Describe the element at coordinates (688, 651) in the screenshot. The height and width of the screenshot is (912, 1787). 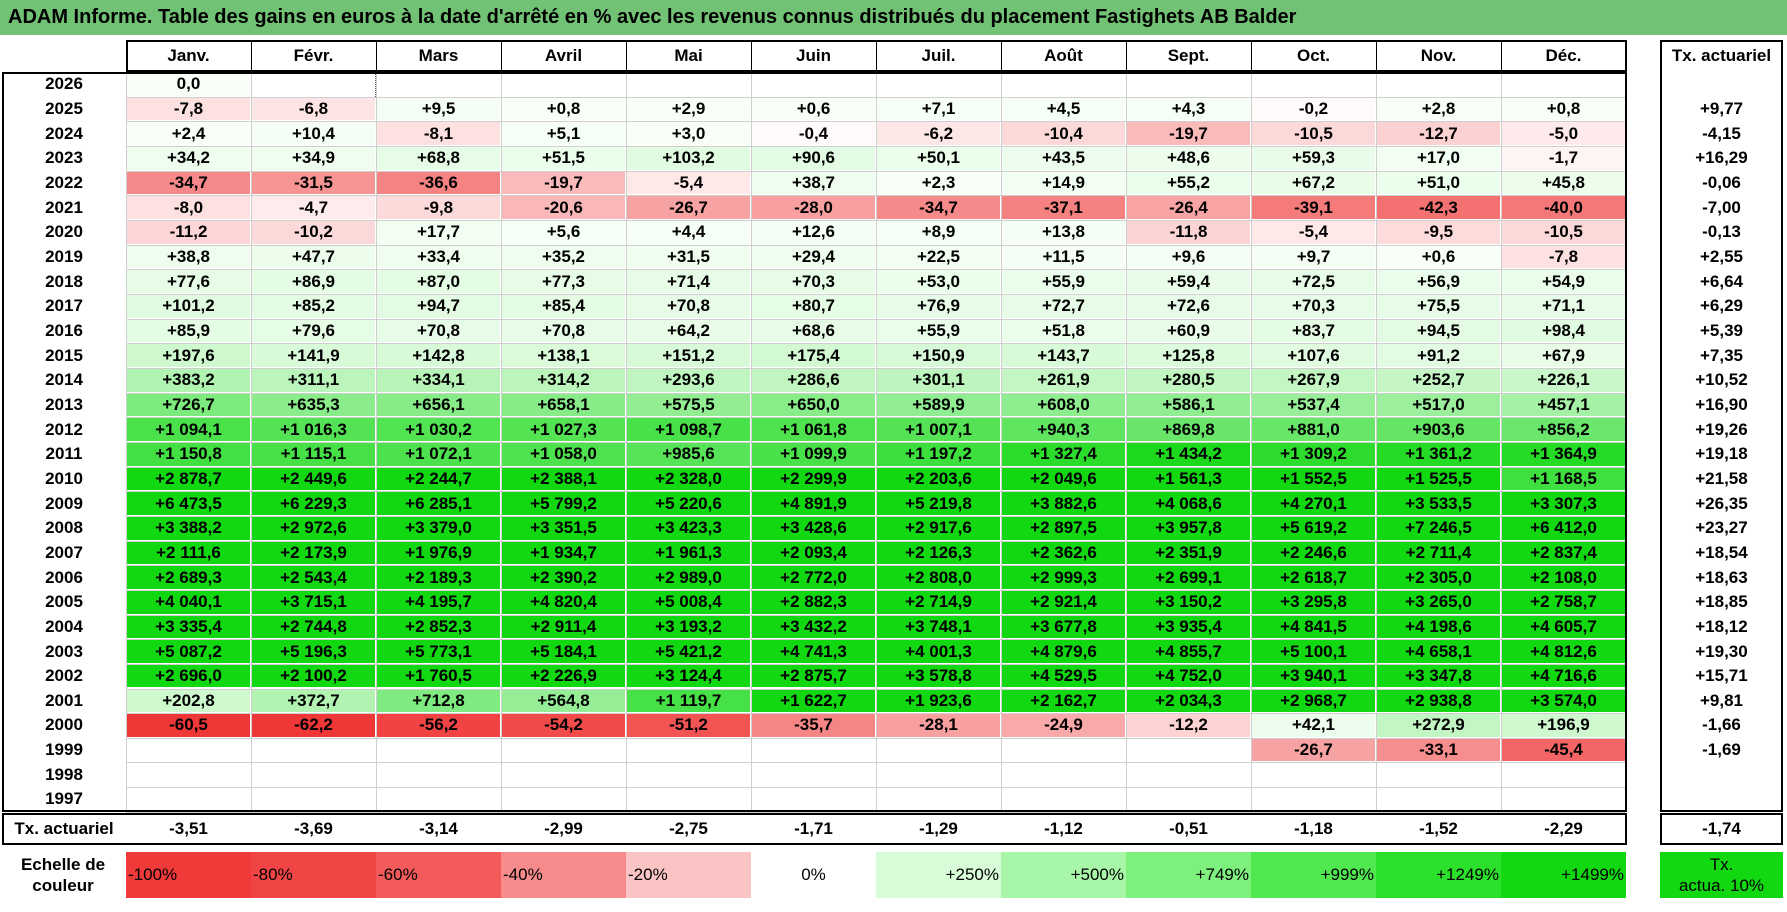
I see `value-cell: +5 421,2` at that location.